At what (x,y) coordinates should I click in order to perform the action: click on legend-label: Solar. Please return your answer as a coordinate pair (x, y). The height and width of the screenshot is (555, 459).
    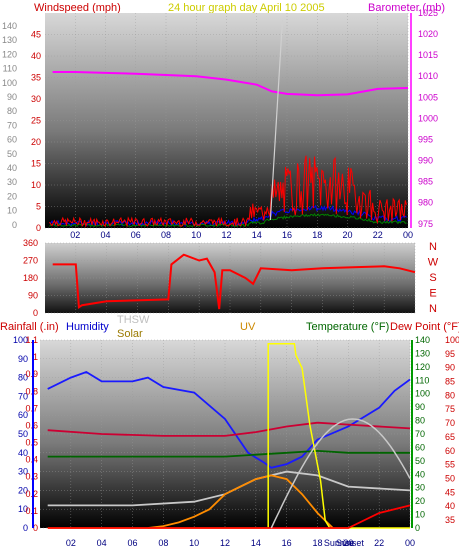
    Looking at the image, I should click on (130, 334).